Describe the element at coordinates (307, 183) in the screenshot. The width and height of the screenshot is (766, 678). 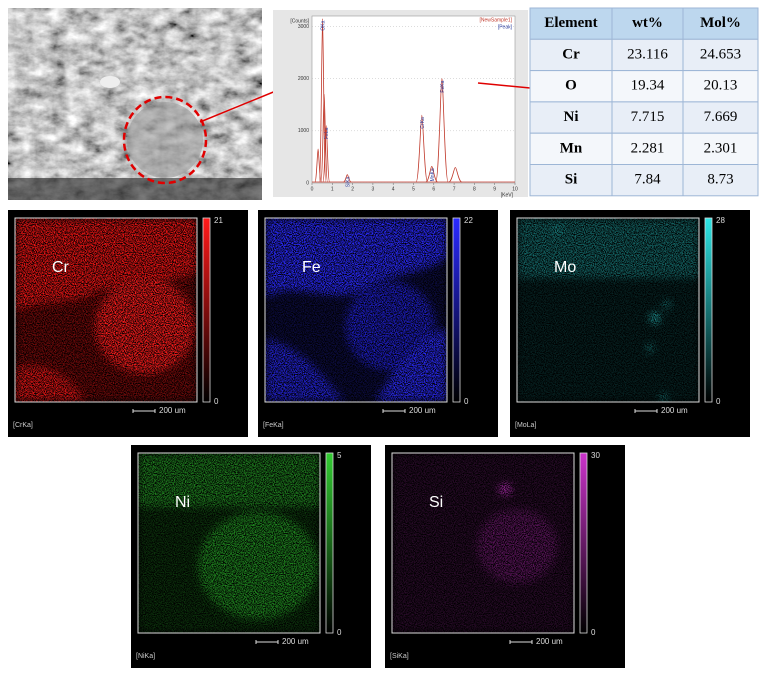
I see `y-tick-label: 0` at that location.